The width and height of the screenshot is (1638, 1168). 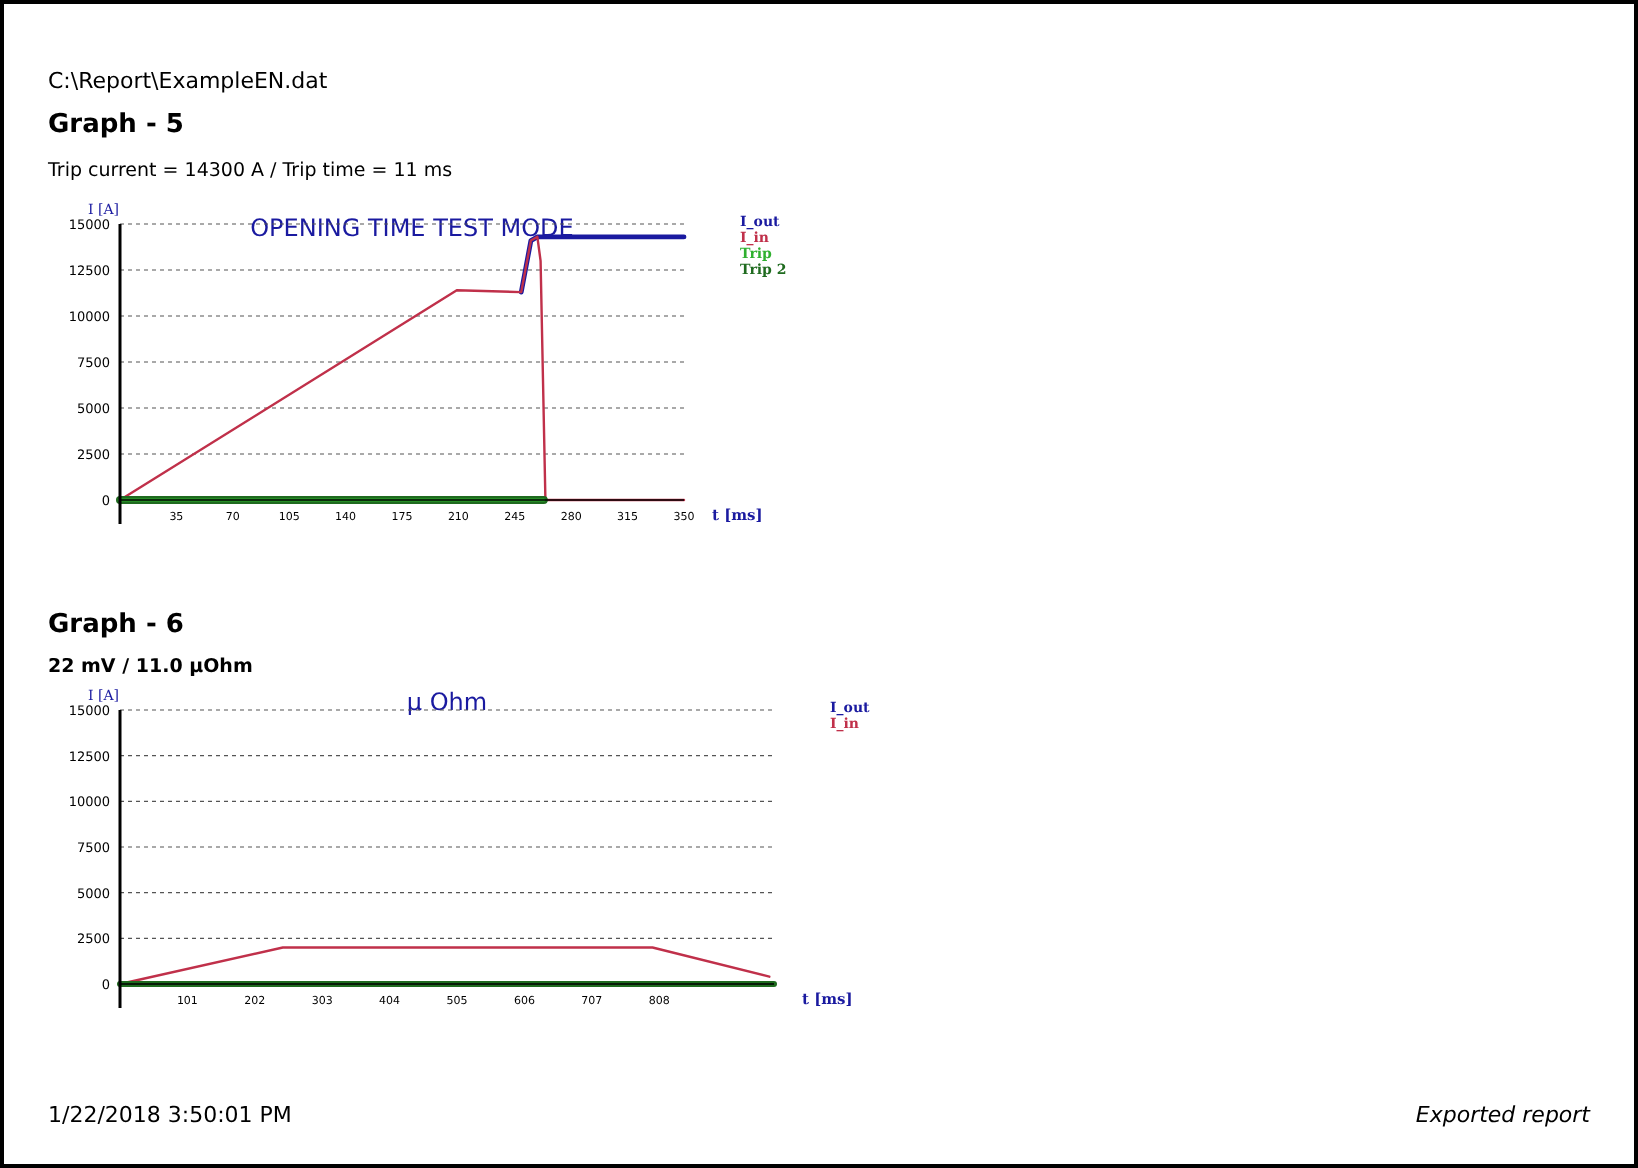 I want to click on chart-title: Graph - 6, so click(x=116, y=625).